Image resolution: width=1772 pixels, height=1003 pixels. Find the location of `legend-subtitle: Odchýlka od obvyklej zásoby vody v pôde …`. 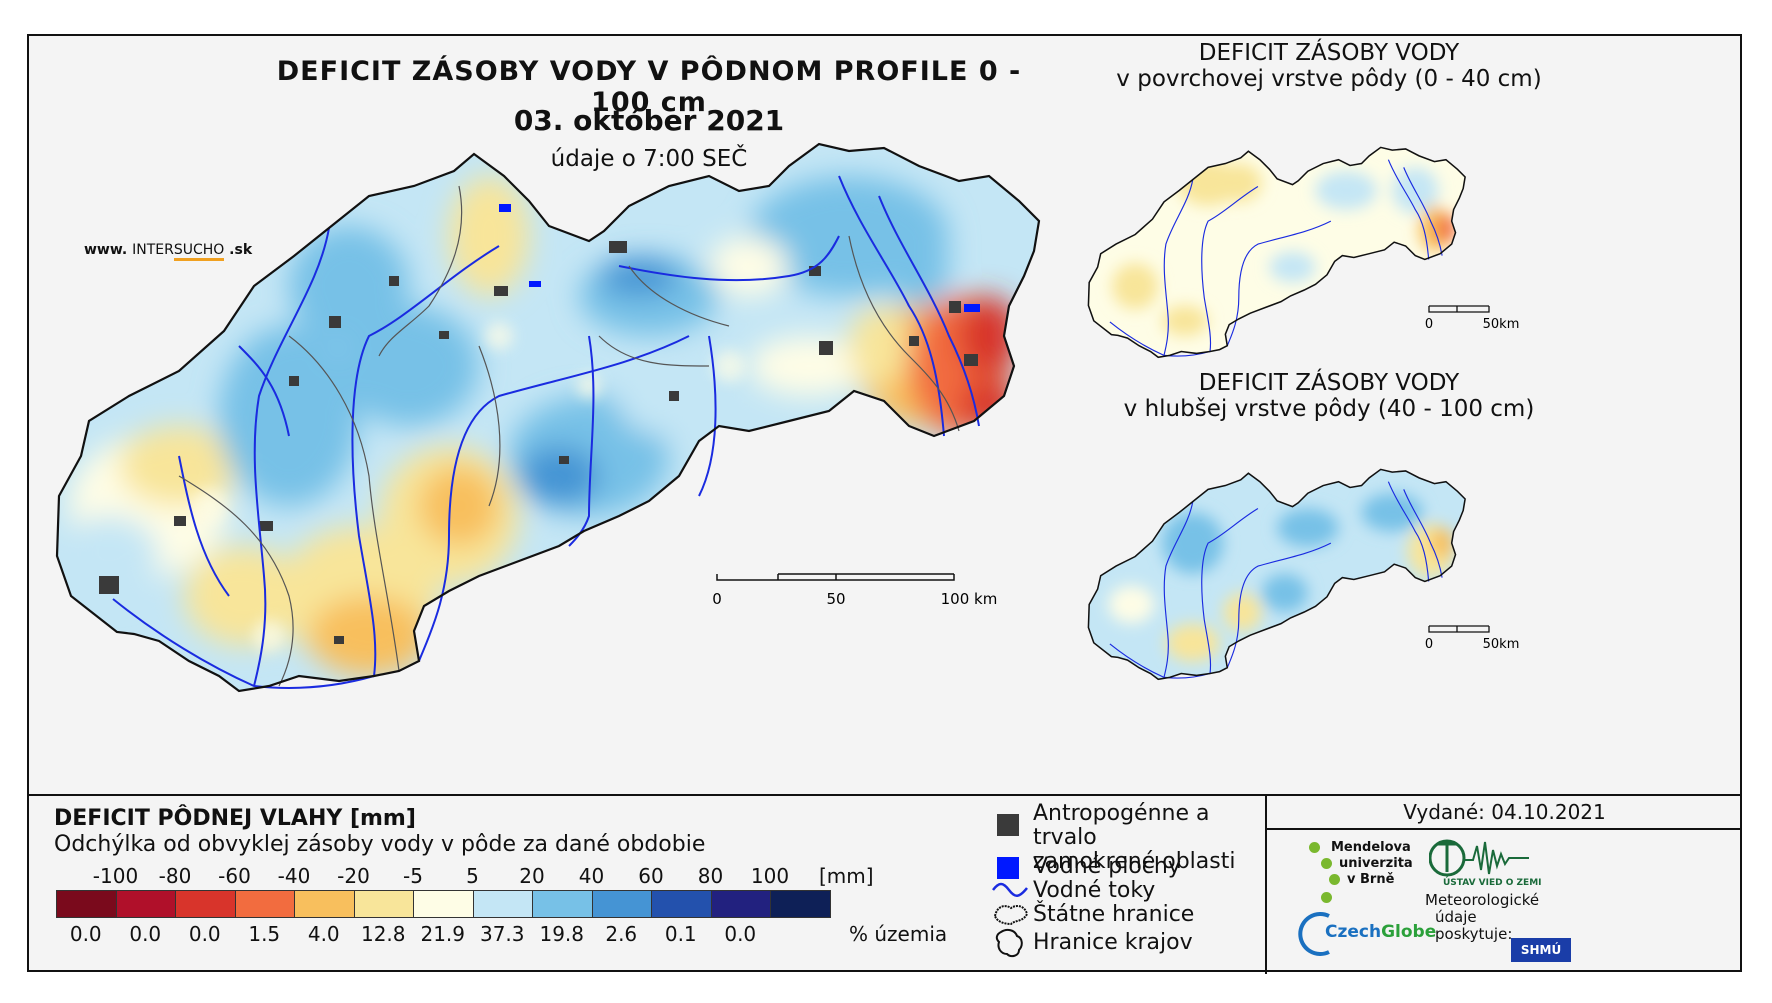

legend-subtitle: Odchýlka od obvyklej zásoby vody v pôde … is located at coordinates (380, 844).